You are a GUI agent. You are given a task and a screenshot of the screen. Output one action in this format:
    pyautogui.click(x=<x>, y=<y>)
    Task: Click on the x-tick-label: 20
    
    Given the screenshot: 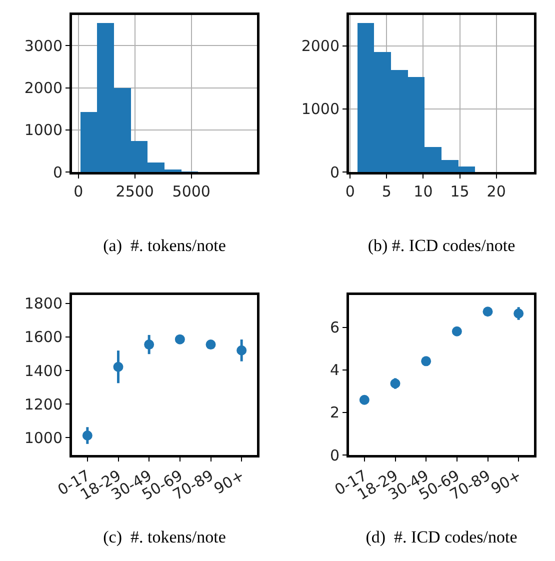 What is the action you would take?
    pyautogui.click(x=496, y=191)
    